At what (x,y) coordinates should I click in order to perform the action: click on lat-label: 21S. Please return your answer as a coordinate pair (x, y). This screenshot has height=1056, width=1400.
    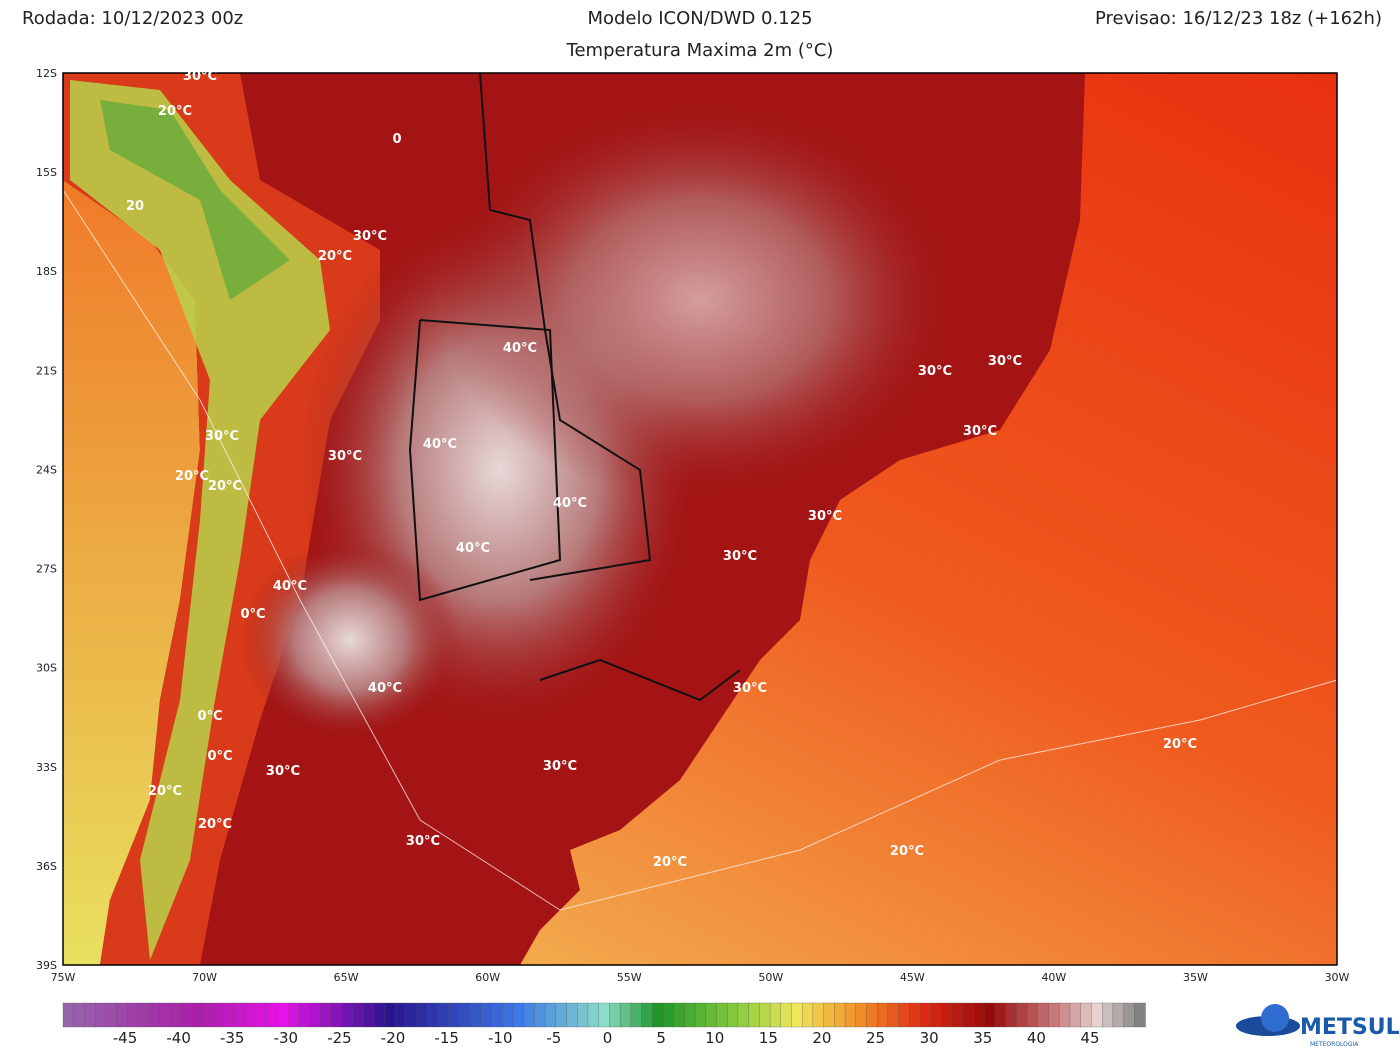
    Looking at the image, I should click on (46, 370).